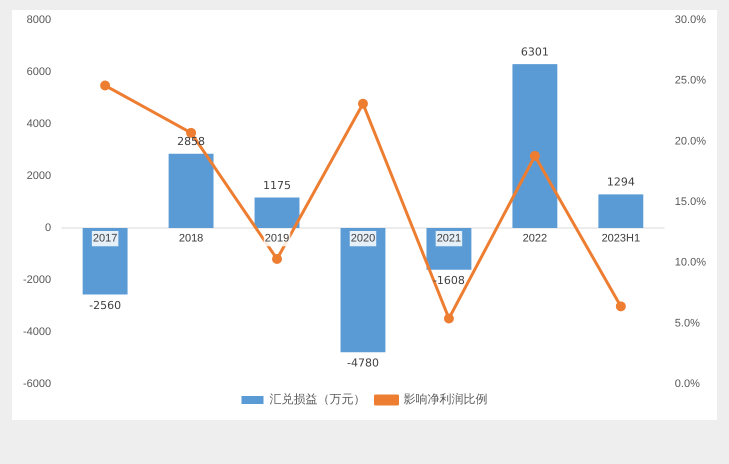 This screenshot has width=729, height=464. What do you see at coordinates (690, 262) in the screenshot?
I see `y2-tick-label: 10.0%` at bounding box center [690, 262].